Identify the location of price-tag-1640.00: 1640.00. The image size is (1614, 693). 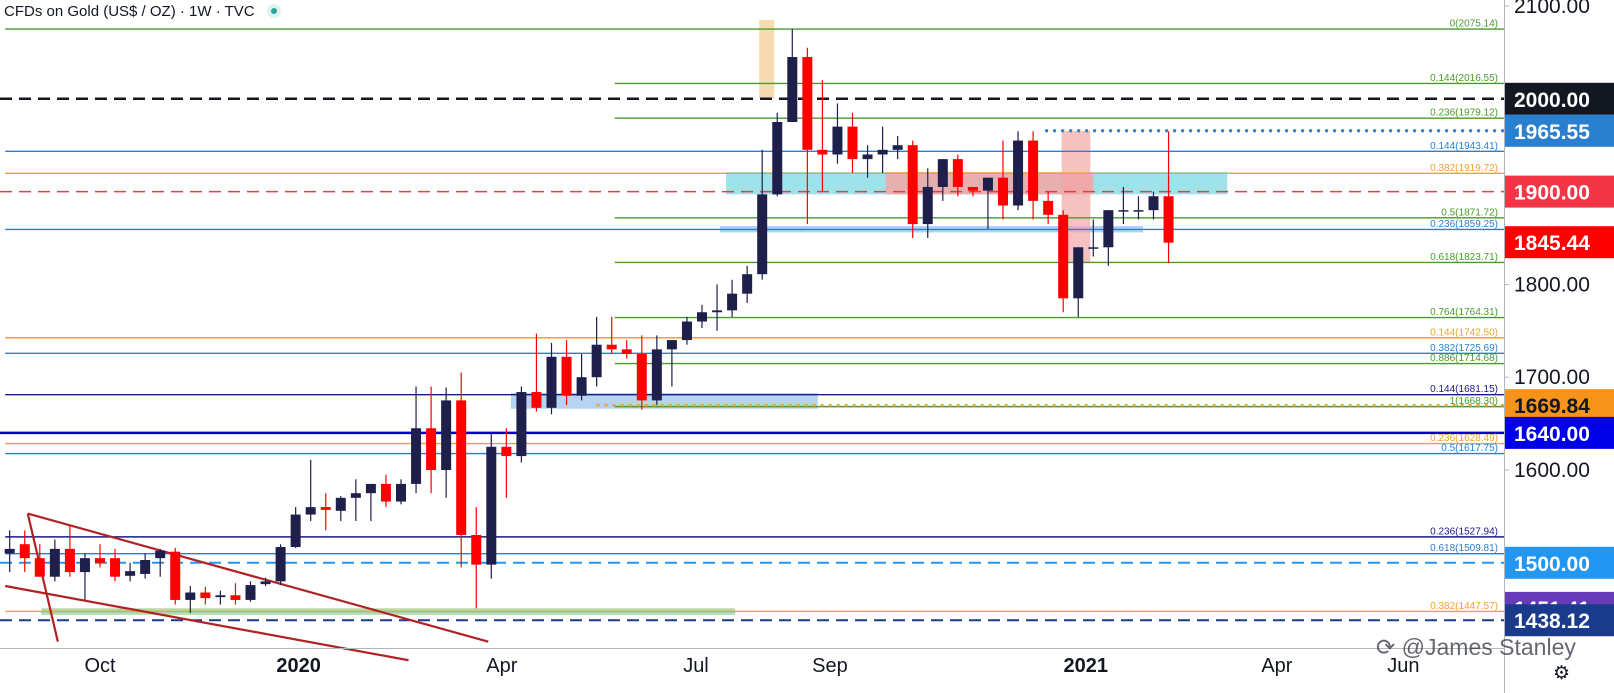
(1559, 432).